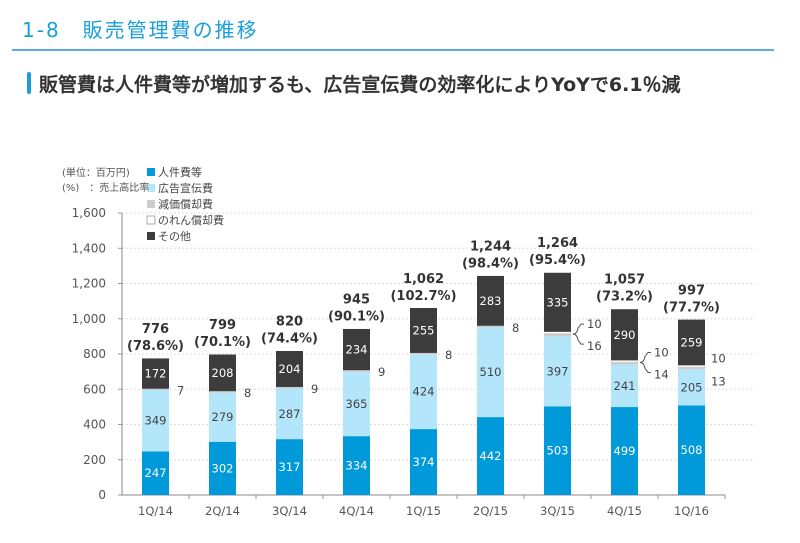 Image resolution: width=800 pixels, height=543 pixels. Describe the element at coordinates (94, 354) in the screenshot. I see `y-tick-label: 800` at that location.